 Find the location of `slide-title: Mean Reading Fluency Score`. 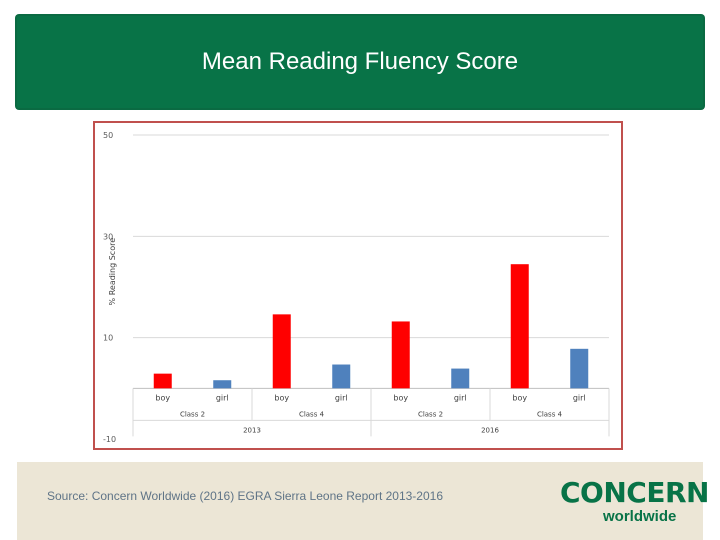

slide-title: Mean Reading Fluency Score is located at coordinates (360, 61).